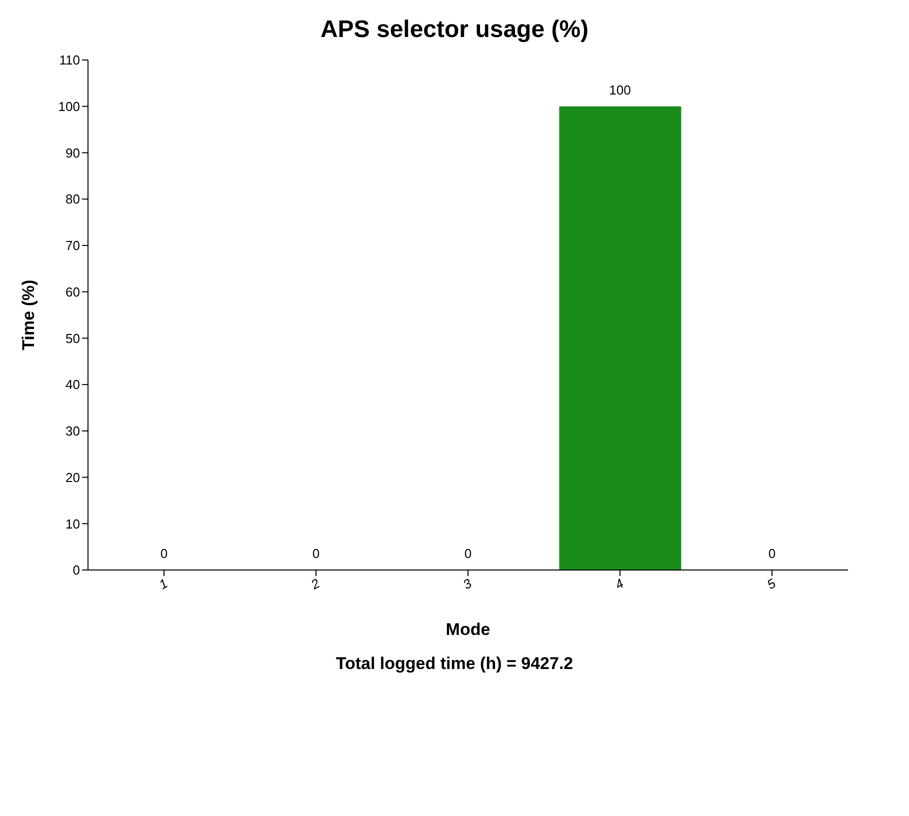 The height and width of the screenshot is (816, 909). What do you see at coordinates (73, 199) in the screenshot?
I see `y-tick-label: 80` at bounding box center [73, 199].